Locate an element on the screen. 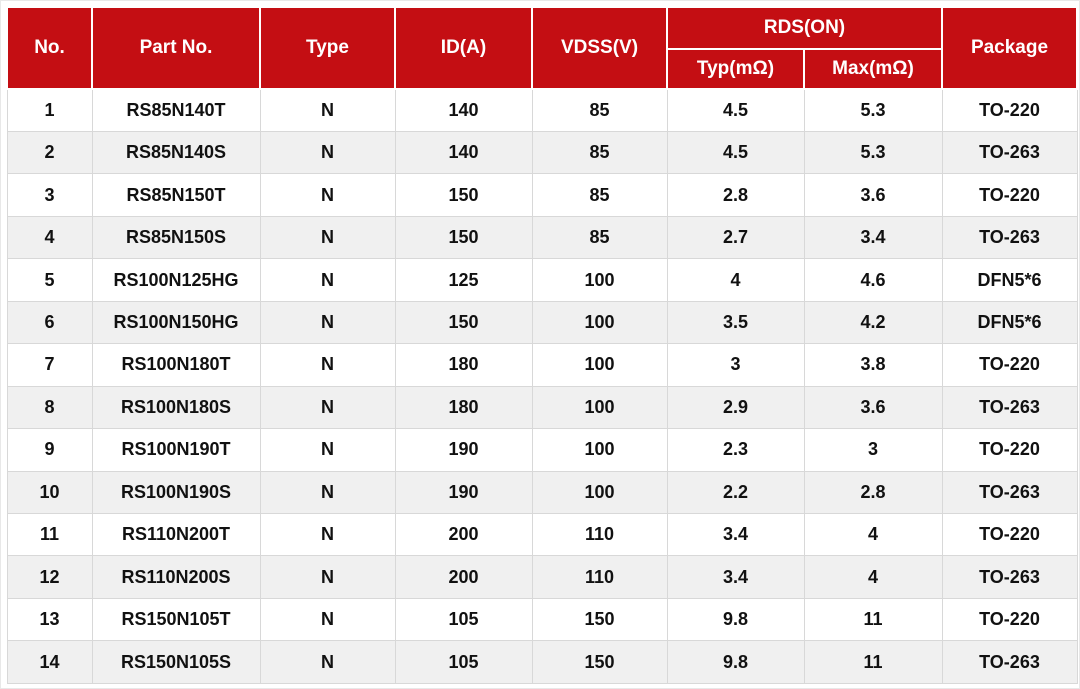 The image size is (1080, 689). cell-no: 11 is located at coordinates (49, 535).